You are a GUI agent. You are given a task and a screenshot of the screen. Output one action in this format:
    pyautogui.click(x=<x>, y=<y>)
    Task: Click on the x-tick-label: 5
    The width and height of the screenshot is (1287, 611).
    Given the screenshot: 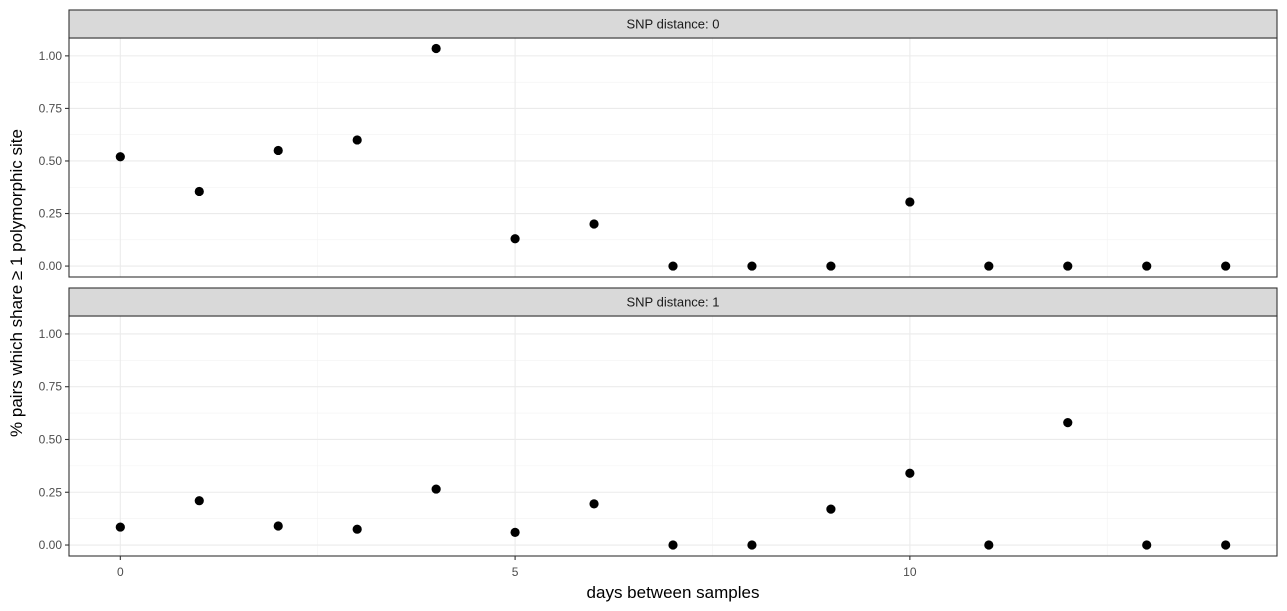 What is the action you would take?
    pyautogui.click(x=515, y=572)
    